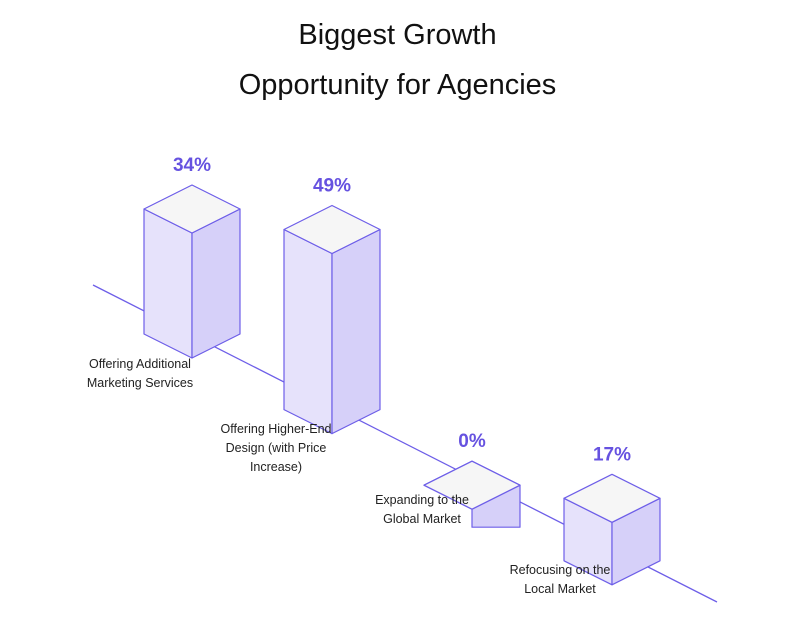 This screenshot has height=621, width=795. I want to click on value-label-4: 17%, so click(612, 454).